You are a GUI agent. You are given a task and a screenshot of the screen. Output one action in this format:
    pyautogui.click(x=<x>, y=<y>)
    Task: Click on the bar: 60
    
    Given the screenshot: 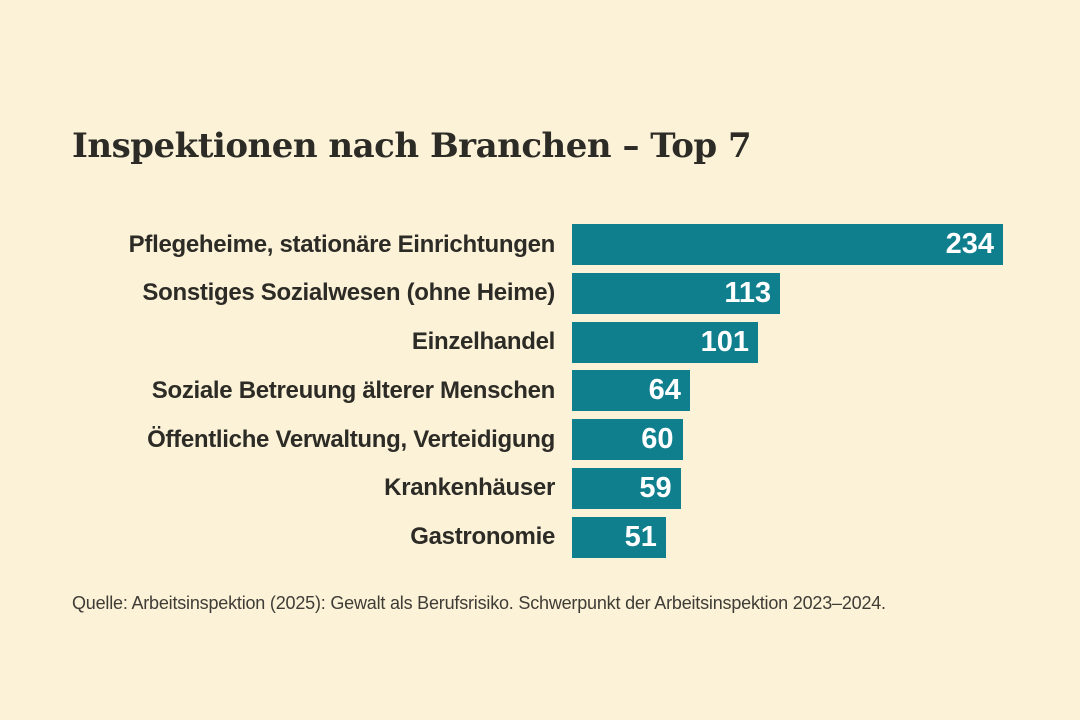 What is the action you would take?
    pyautogui.click(x=627, y=440)
    